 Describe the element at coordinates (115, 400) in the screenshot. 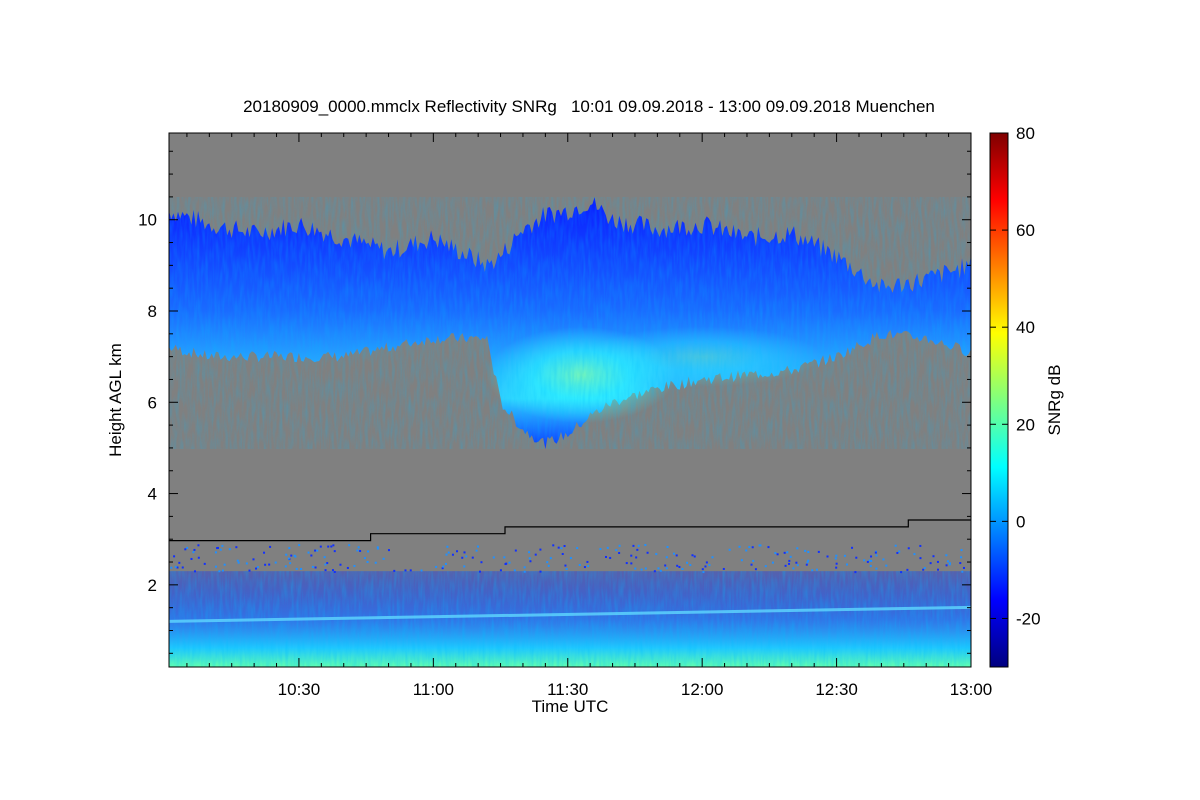

I see `y-axis-label: Height AGL km` at that location.